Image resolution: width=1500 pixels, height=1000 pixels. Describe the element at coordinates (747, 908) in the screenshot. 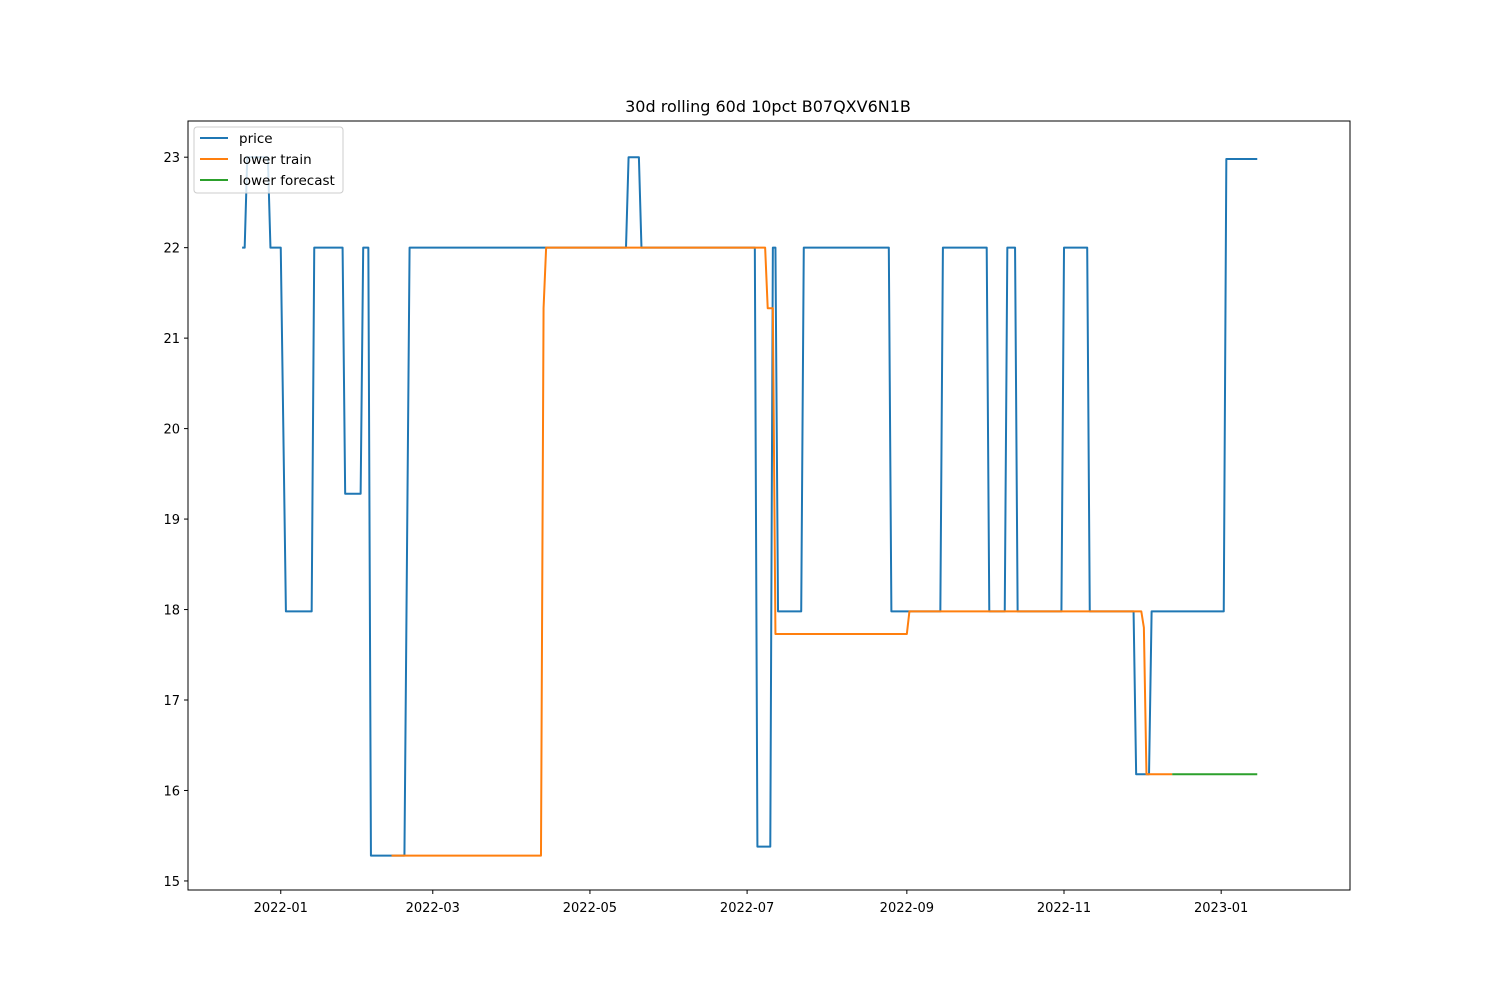

I see `x-tick-label: 2022-07` at that location.